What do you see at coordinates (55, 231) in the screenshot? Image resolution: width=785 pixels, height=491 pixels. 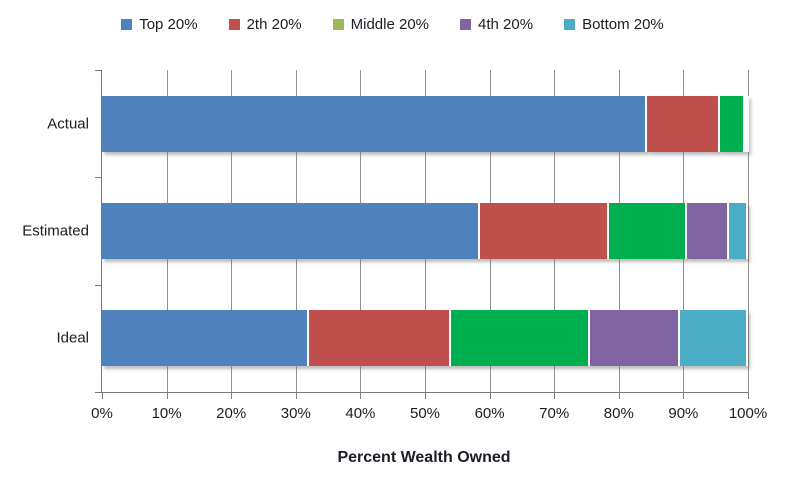 I see `category-label-estimated: Estimated` at bounding box center [55, 231].